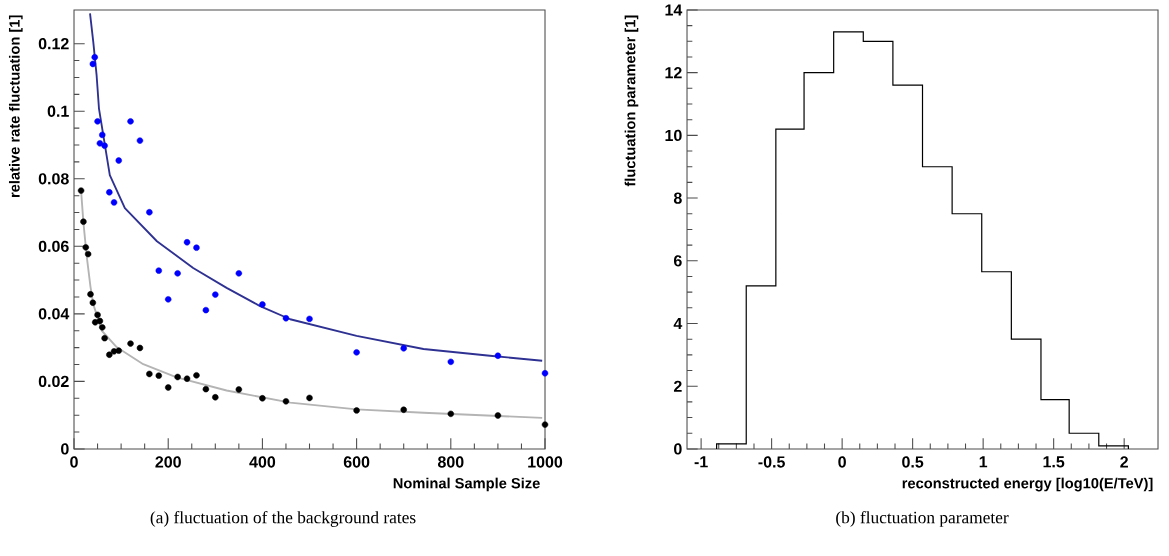 The image size is (1169, 556). What do you see at coordinates (1124, 462) in the screenshot?
I see `x-tick-label: 2` at bounding box center [1124, 462].